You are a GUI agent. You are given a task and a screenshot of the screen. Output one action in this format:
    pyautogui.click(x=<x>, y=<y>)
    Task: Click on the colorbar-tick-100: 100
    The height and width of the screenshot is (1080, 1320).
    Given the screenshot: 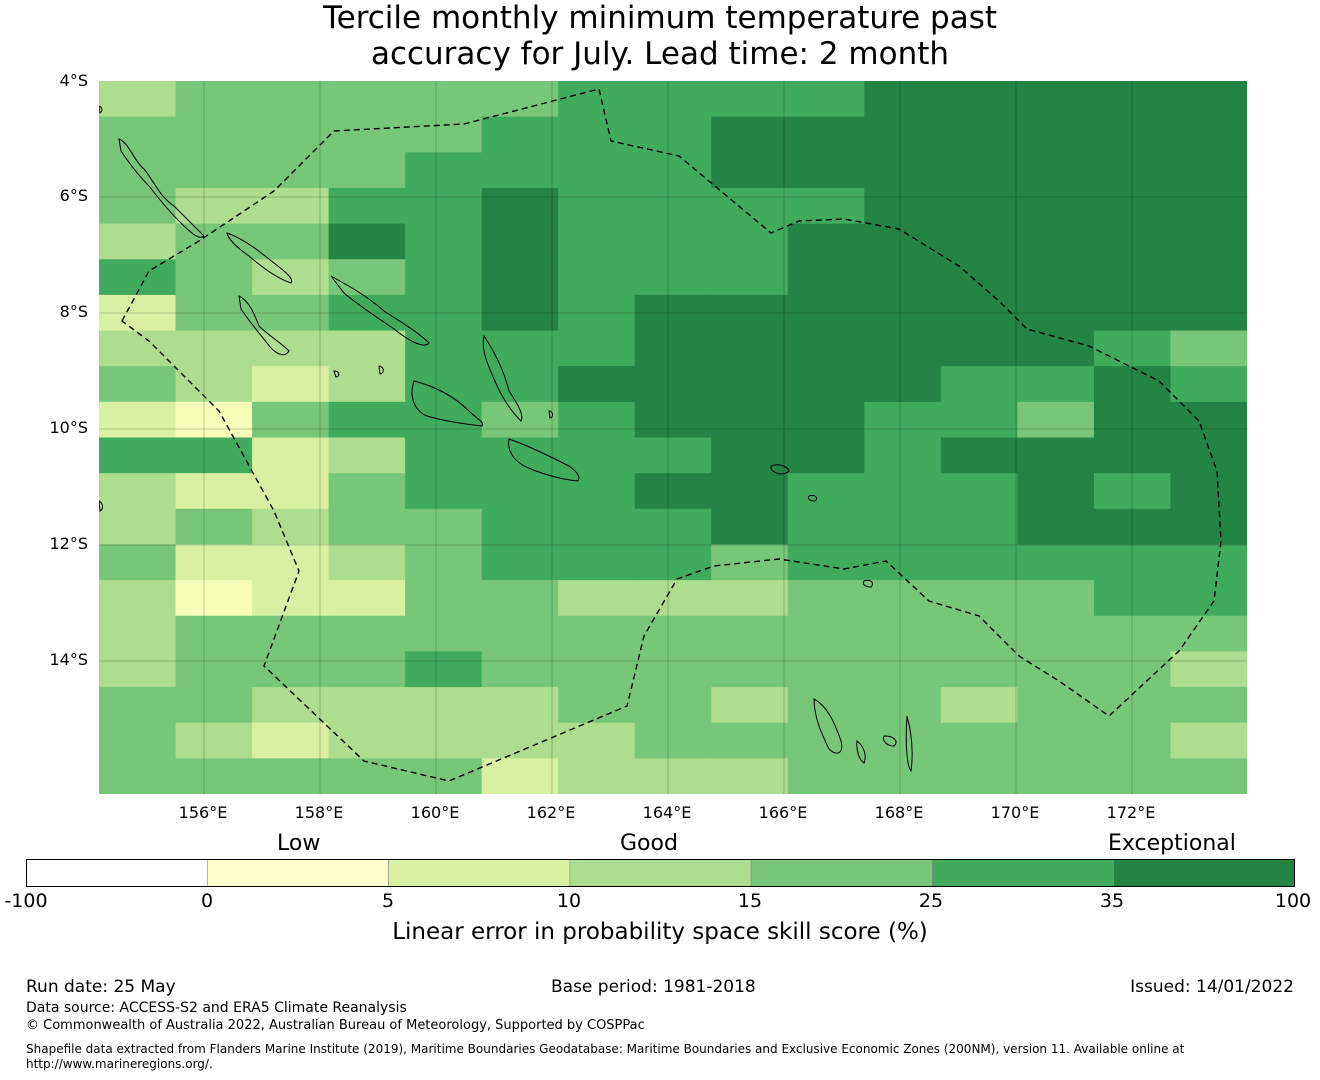 What is the action you would take?
    pyautogui.click(x=1293, y=901)
    